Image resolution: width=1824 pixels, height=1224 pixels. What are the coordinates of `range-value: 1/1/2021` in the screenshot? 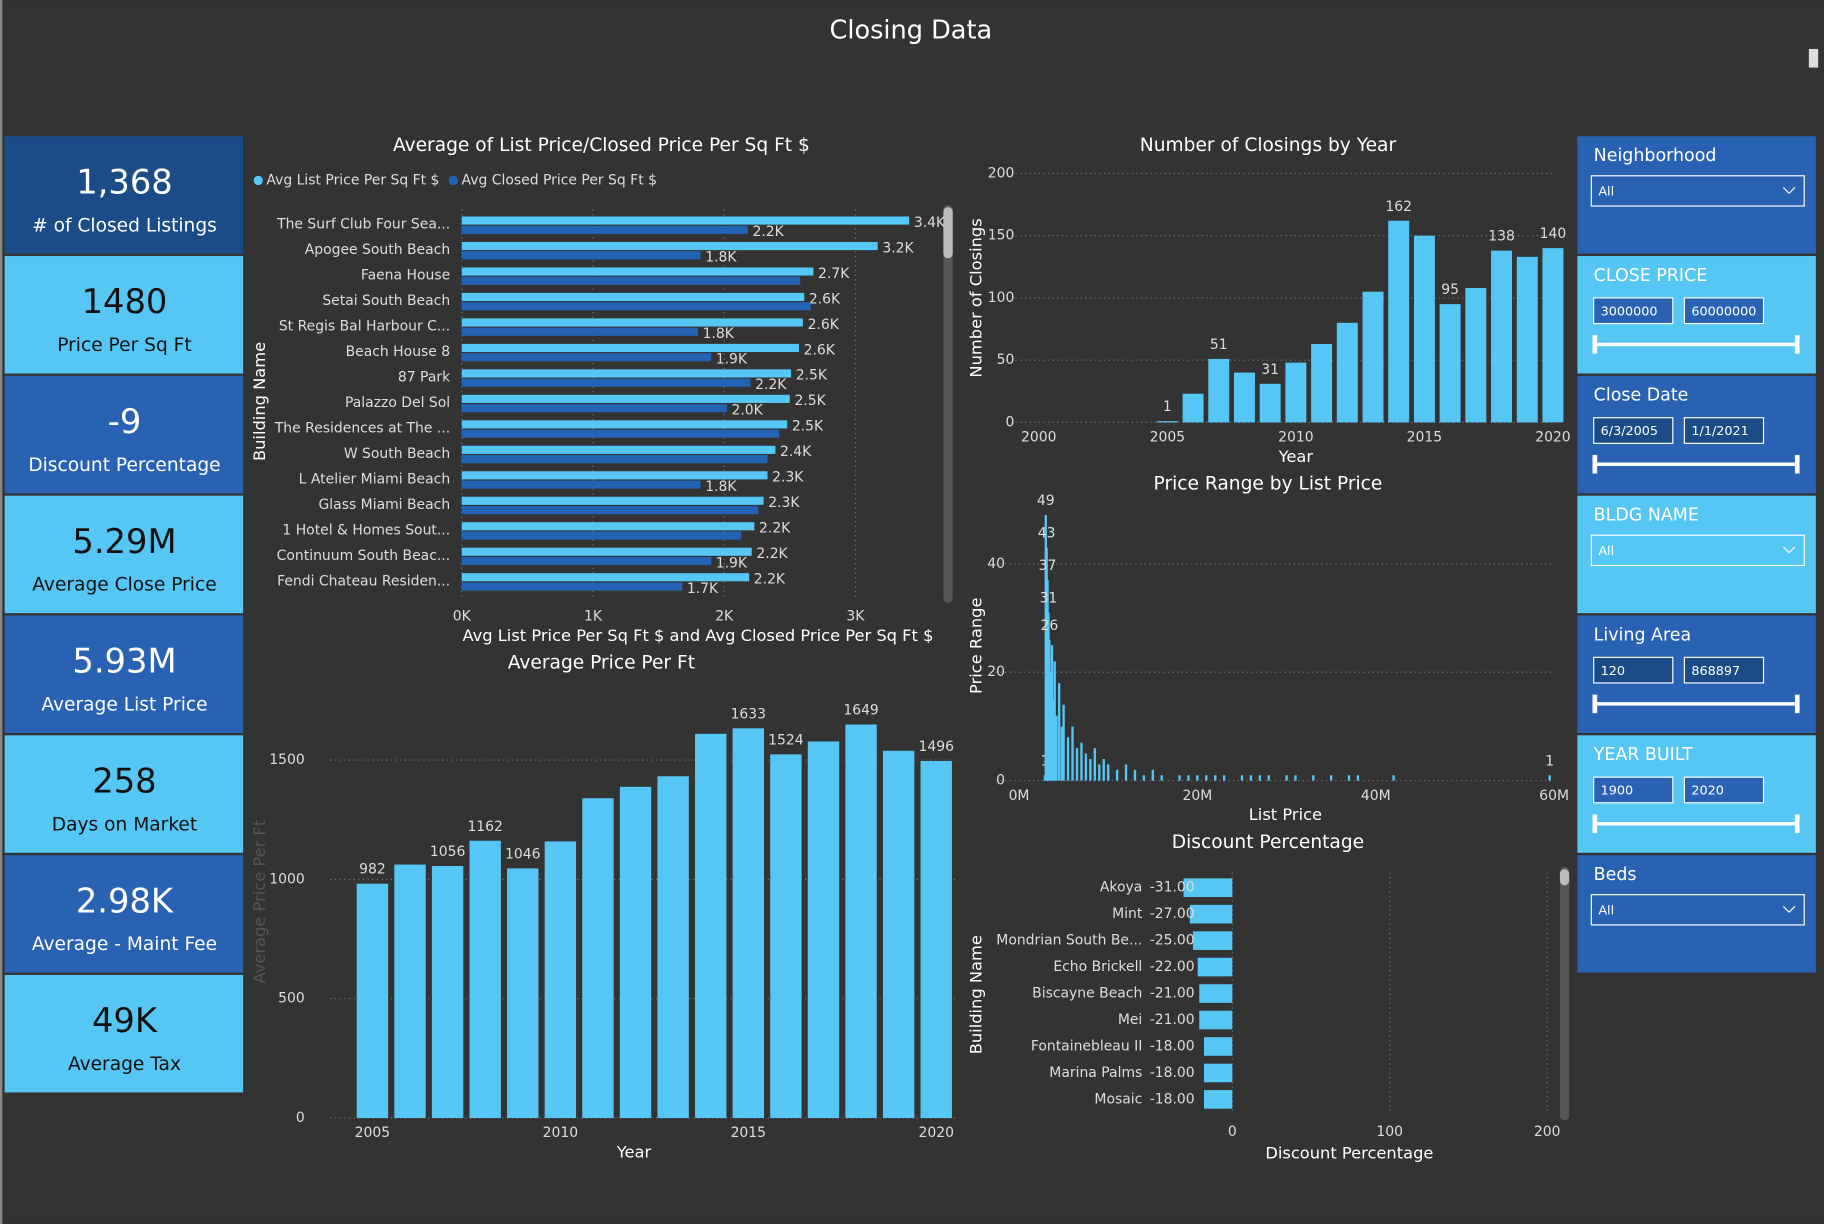 It's located at (1719, 431).